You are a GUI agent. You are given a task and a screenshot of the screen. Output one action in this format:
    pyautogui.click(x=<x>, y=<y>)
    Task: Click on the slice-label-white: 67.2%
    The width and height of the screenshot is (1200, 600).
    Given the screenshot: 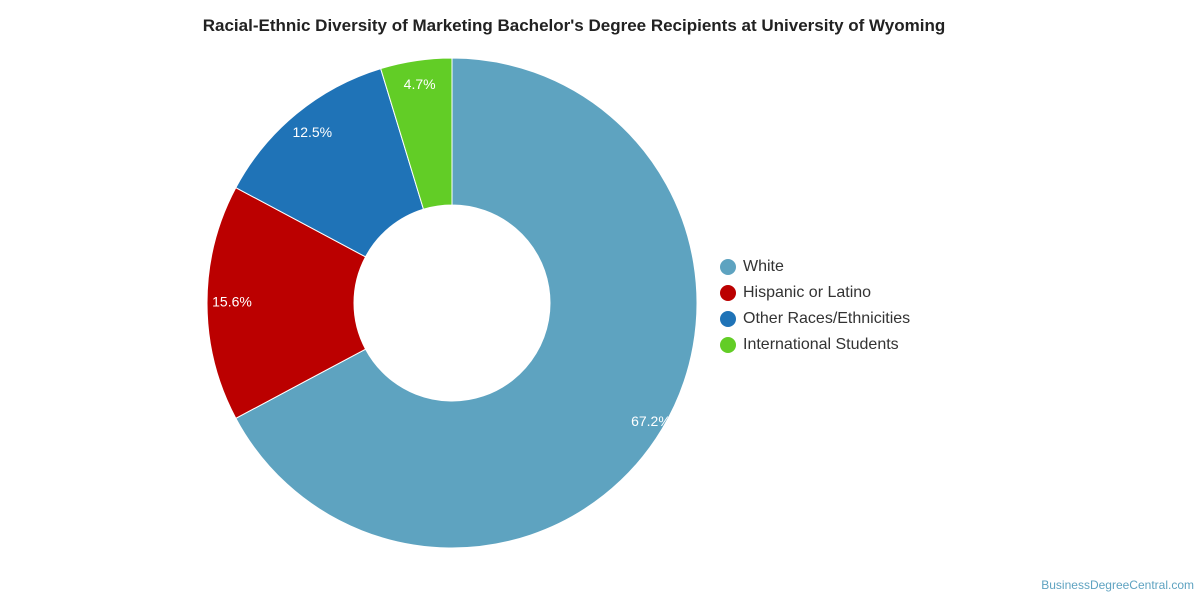 What is the action you would take?
    pyautogui.click(x=651, y=421)
    